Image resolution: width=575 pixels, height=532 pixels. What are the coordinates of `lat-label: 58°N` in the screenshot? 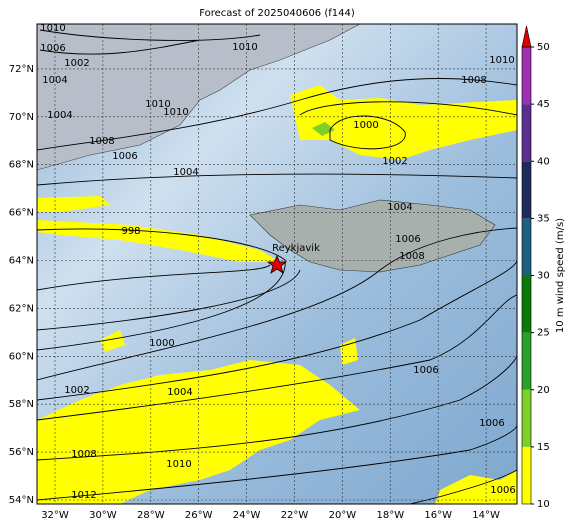 It's located at (21, 404).